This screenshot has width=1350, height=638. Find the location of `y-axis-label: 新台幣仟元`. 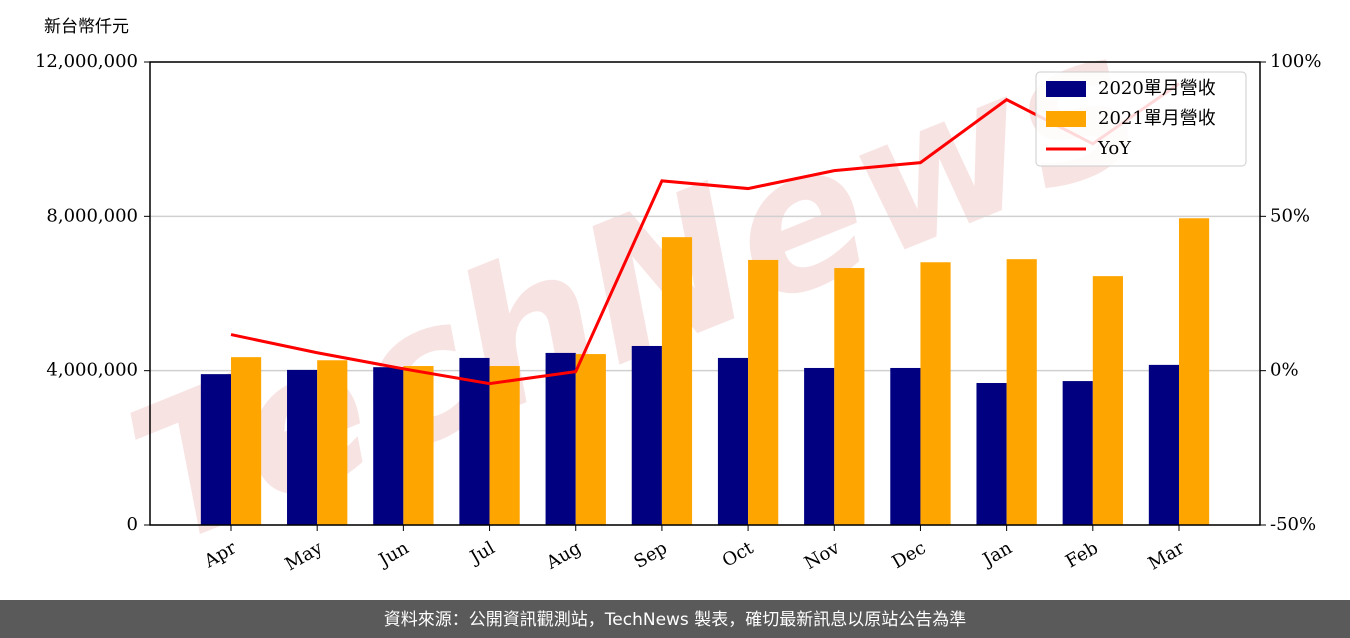

y-axis-label: 新台幣仟元 is located at coordinates (86, 27).